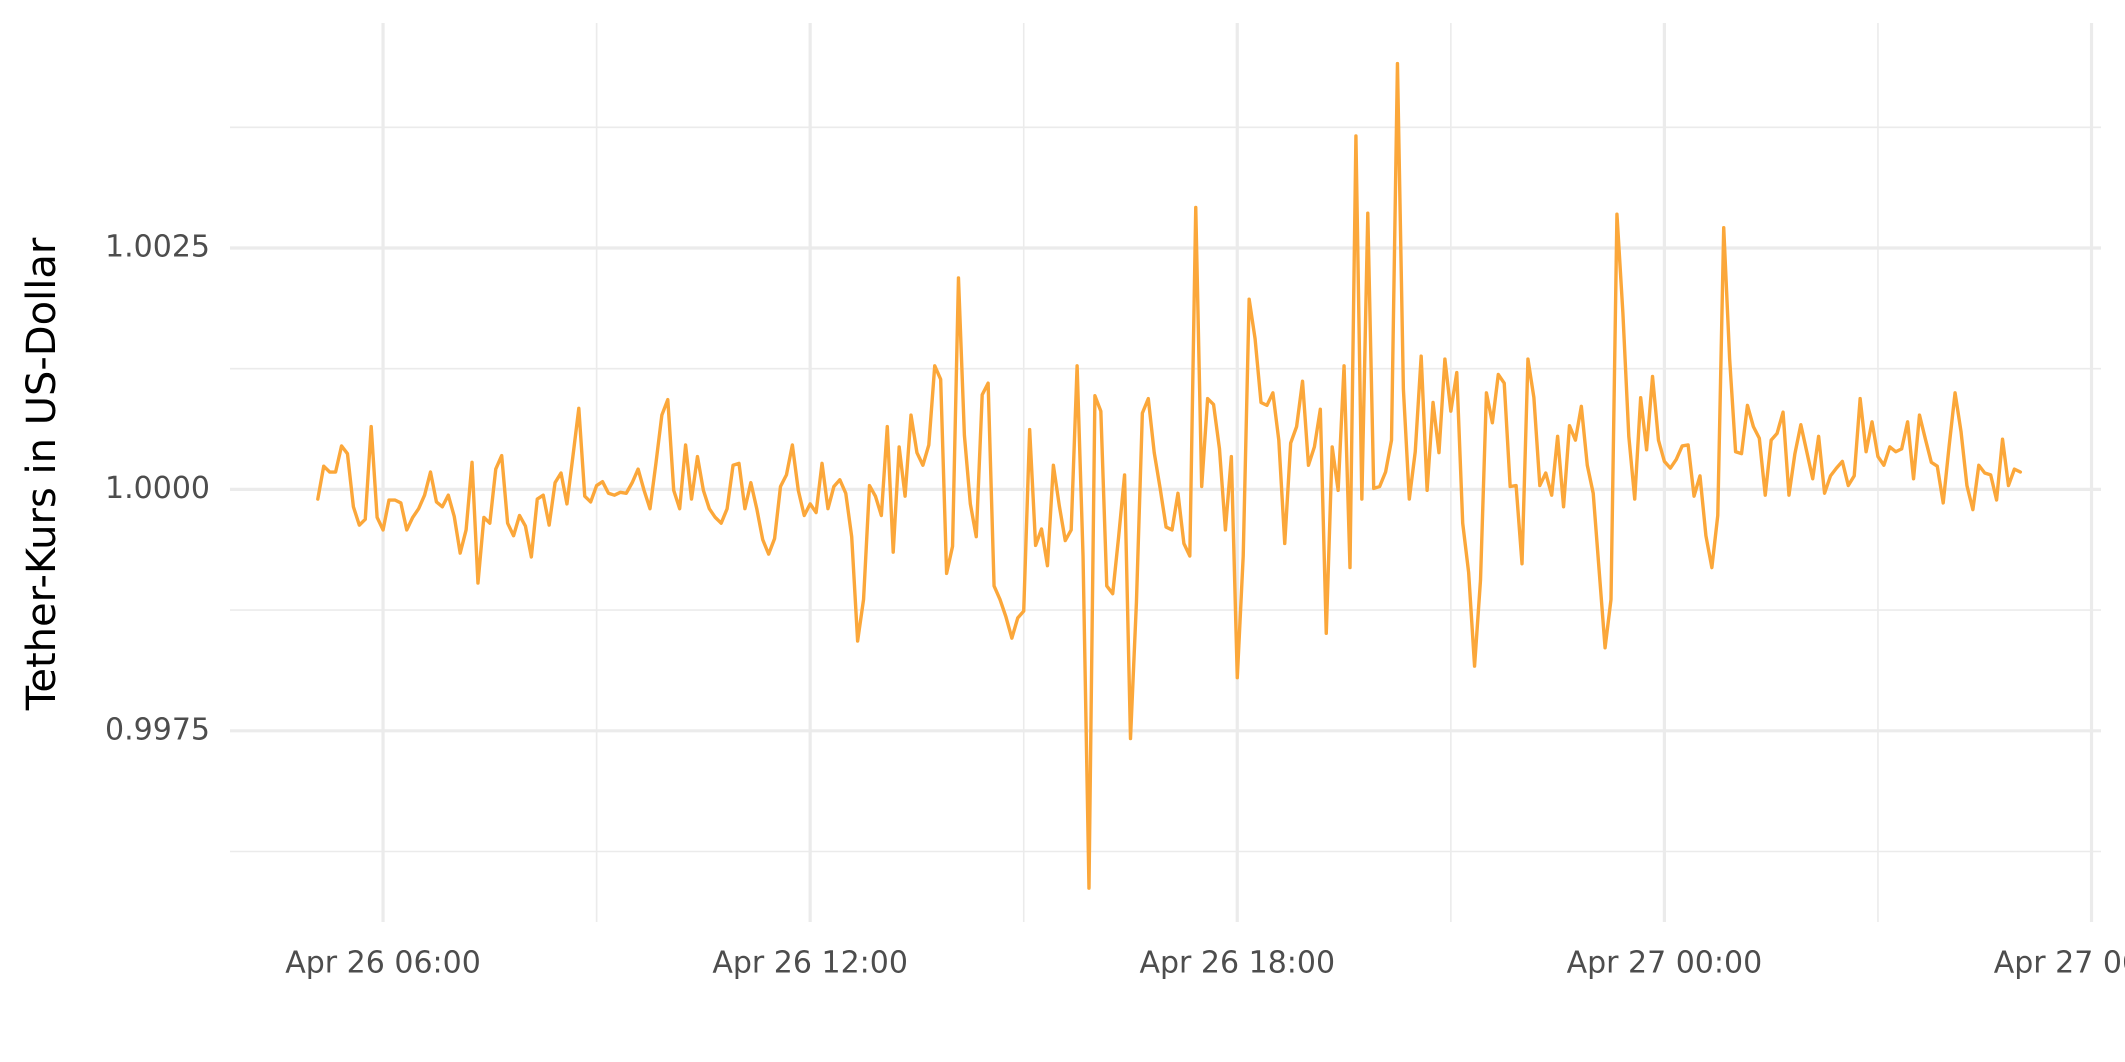 The width and height of the screenshot is (2125, 1062). I want to click on y-tick-label: 1.0000, so click(157, 488).